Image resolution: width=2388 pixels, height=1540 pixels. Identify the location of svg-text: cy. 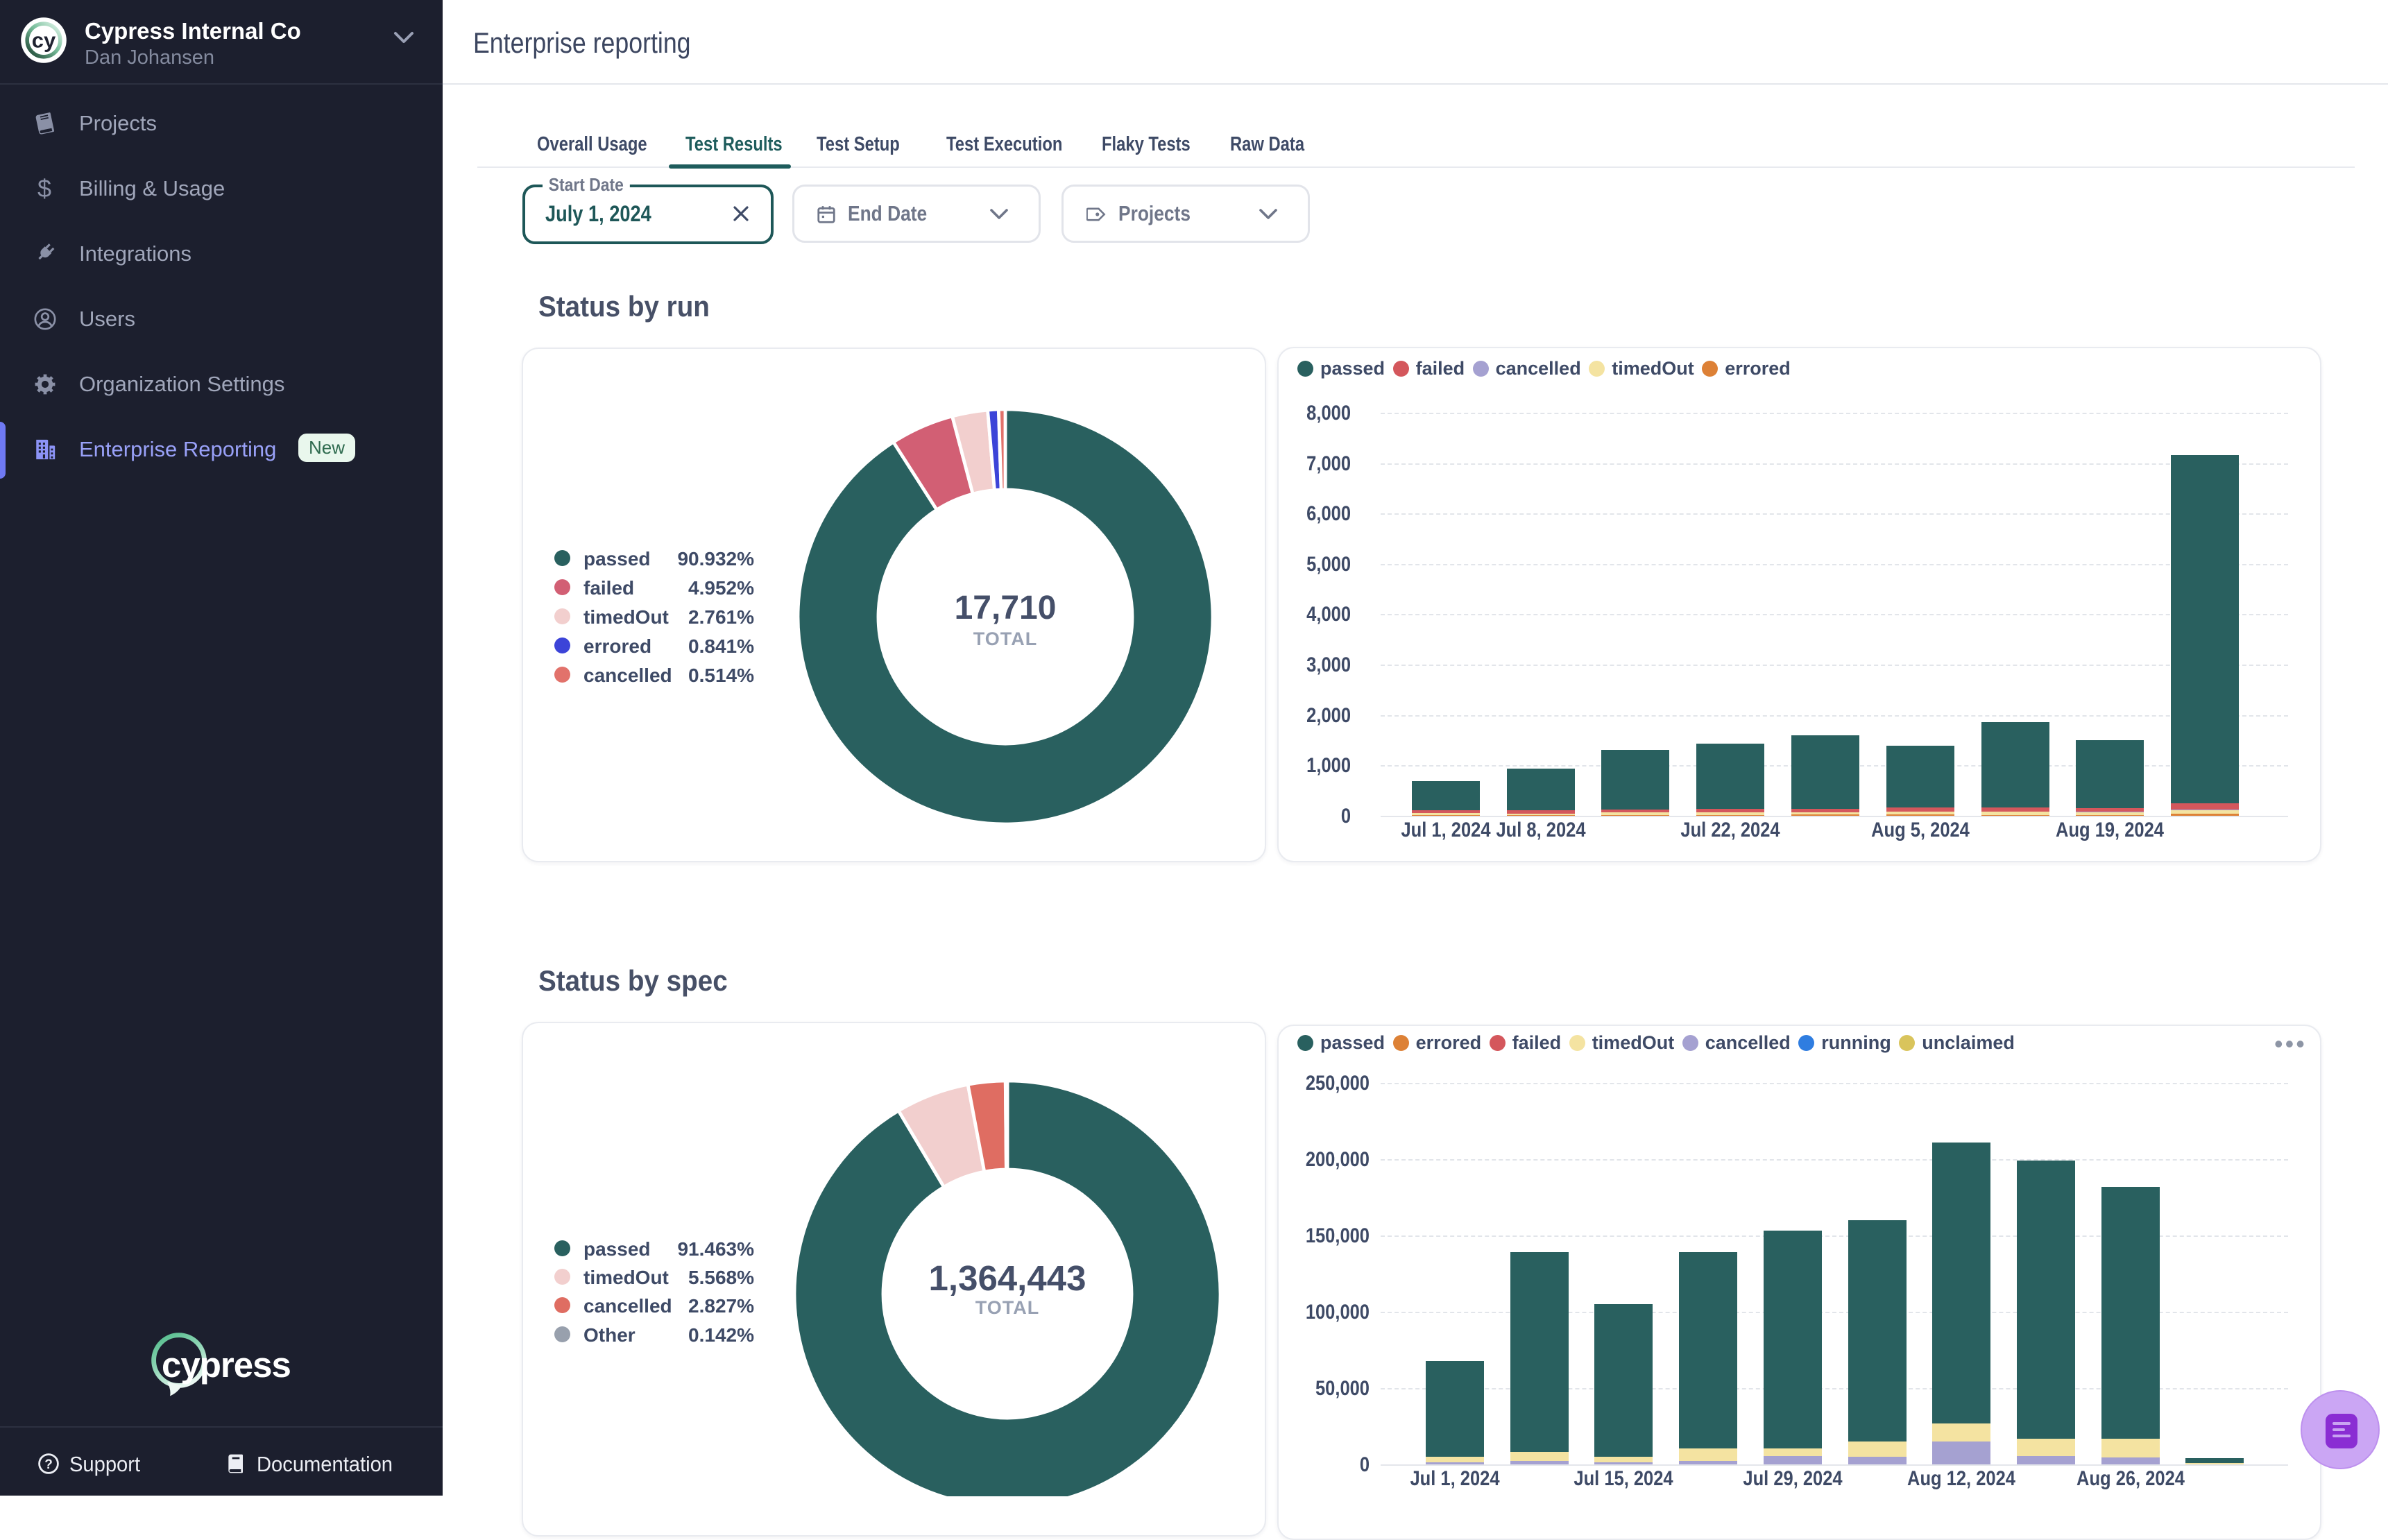
(44, 40).